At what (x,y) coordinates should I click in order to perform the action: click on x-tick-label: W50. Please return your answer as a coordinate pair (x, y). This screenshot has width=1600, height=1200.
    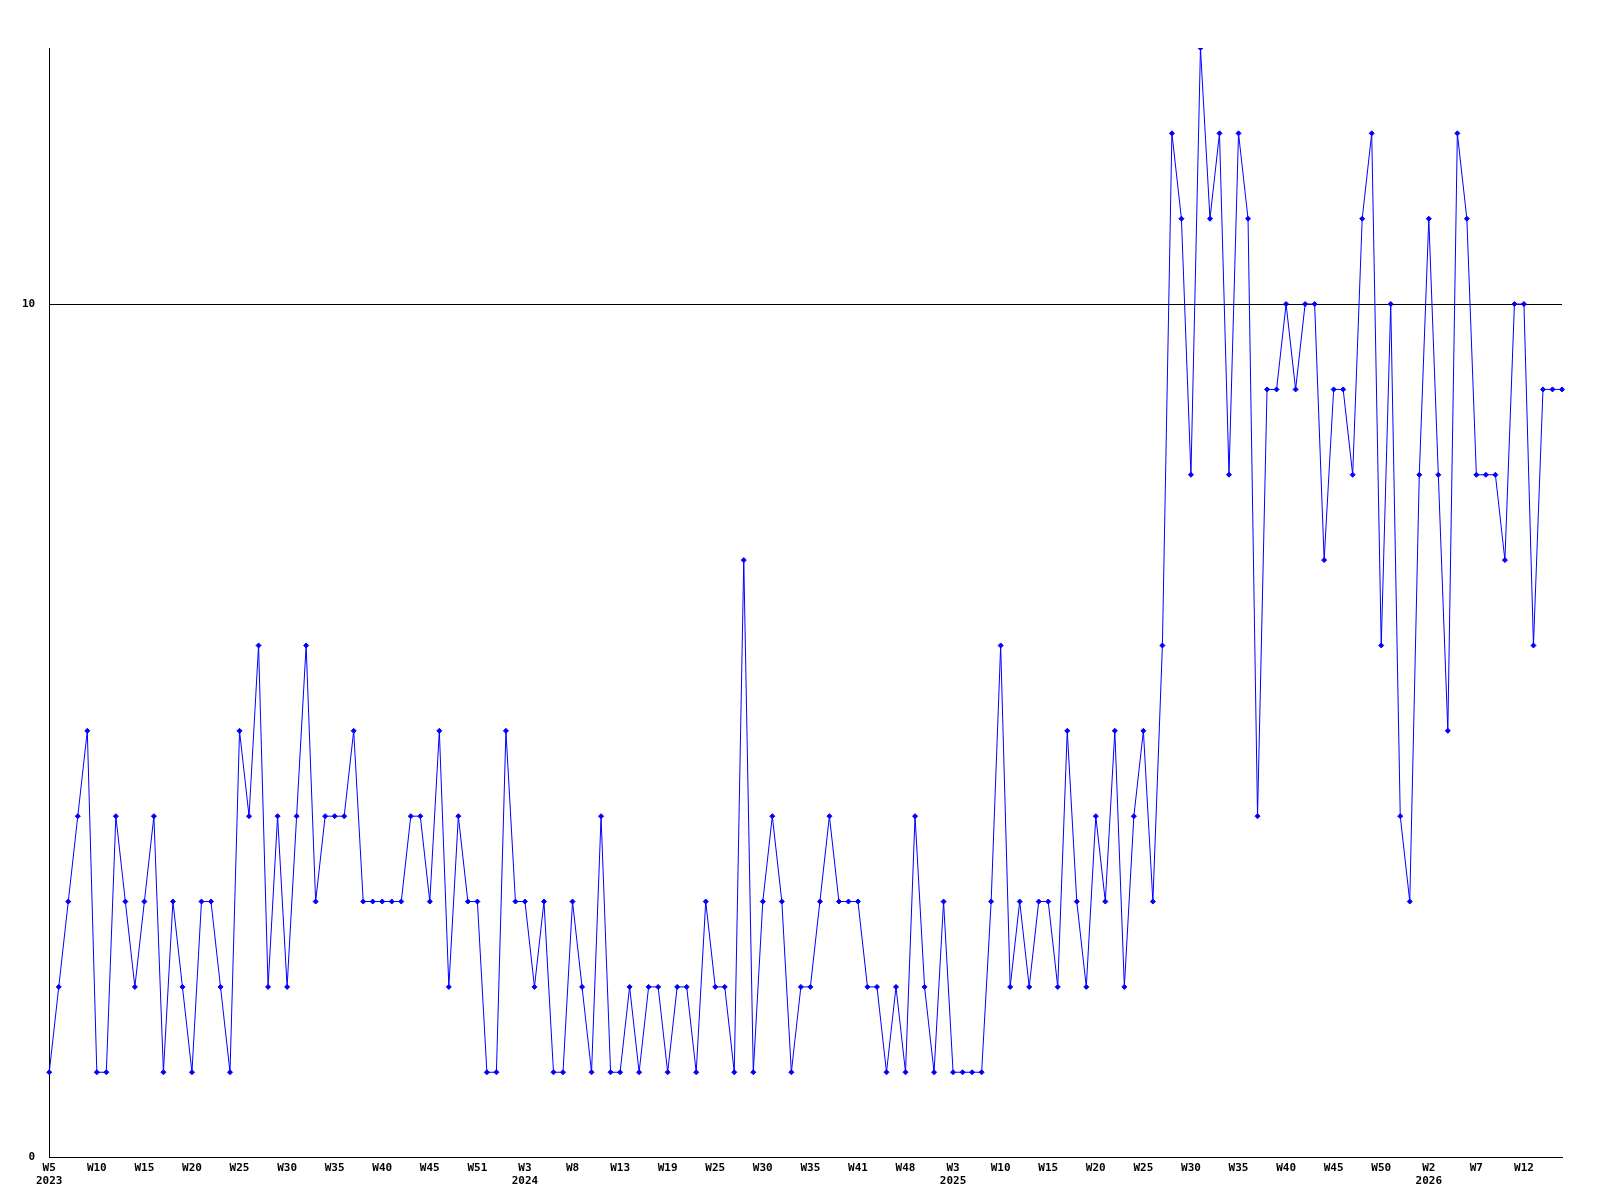
    Looking at the image, I should click on (1381, 1168).